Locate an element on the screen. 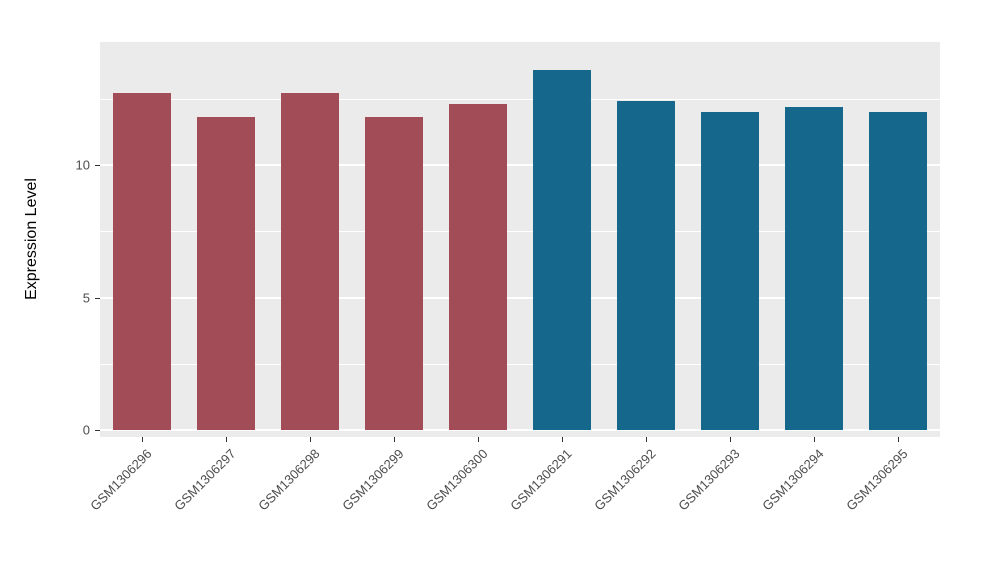  y-tick-label: 0 is located at coordinates (86, 430).